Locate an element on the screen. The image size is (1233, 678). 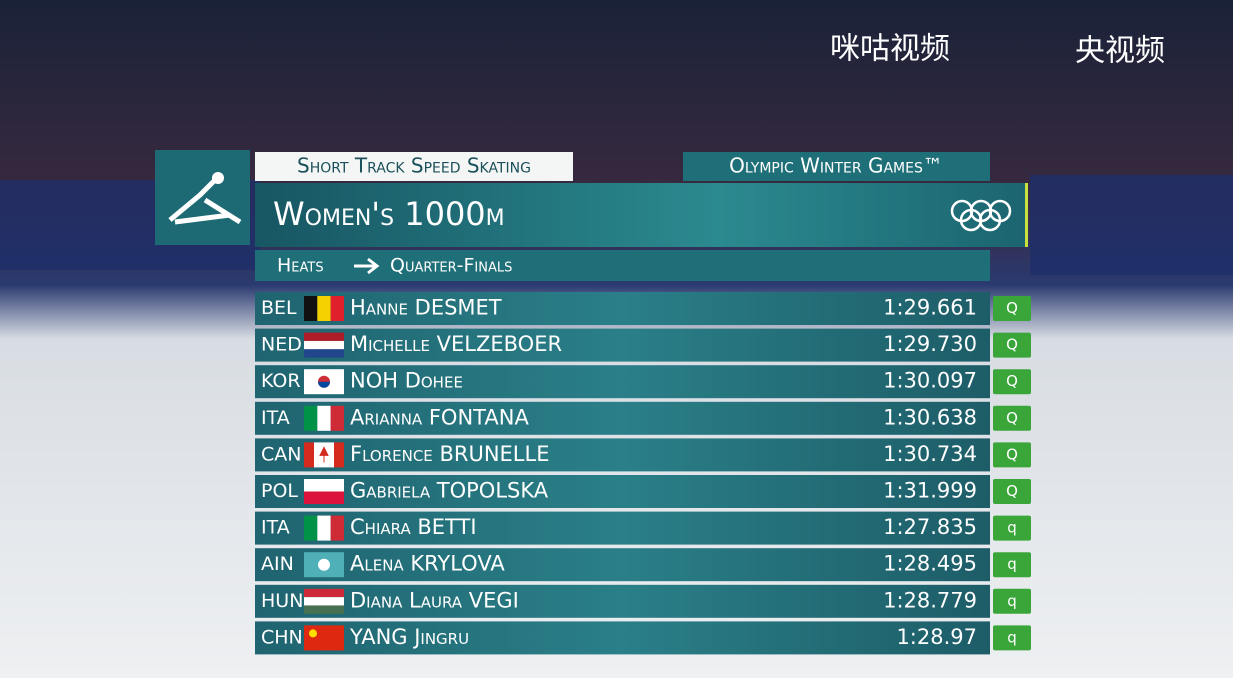
arena-wall is located at coordinates (1131, 225).